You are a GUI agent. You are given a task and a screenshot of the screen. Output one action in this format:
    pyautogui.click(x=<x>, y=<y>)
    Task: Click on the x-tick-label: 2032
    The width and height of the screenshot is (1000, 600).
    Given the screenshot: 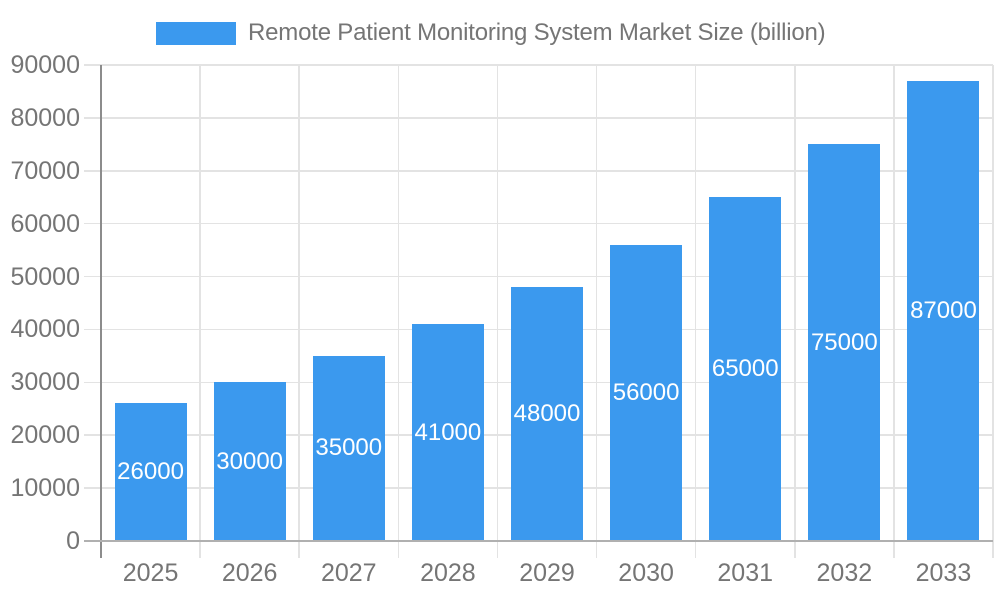 What is the action you would take?
    pyautogui.click(x=844, y=573)
    